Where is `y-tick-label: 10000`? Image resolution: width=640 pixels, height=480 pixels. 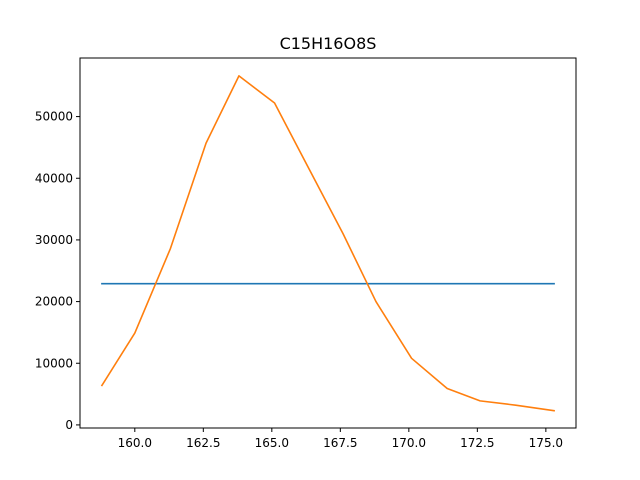
y-tick-label: 10000 is located at coordinates (54, 363).